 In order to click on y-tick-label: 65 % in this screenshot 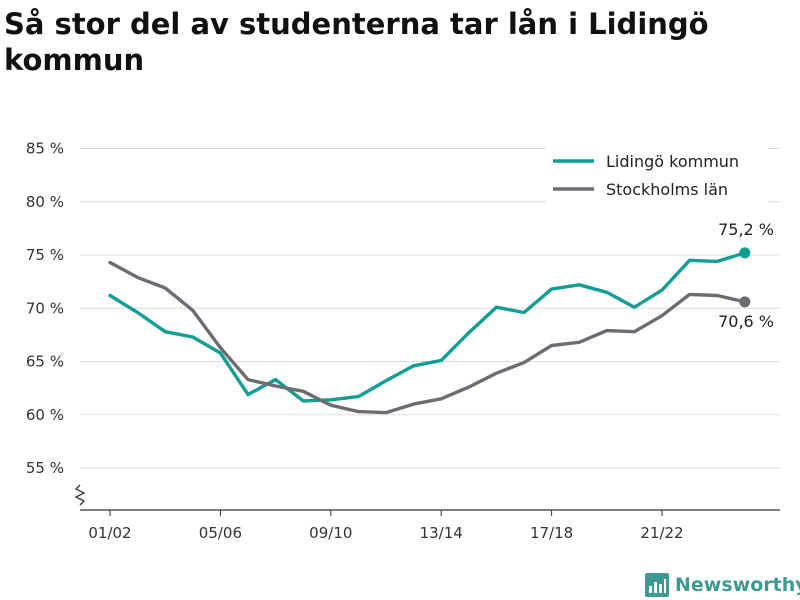, I will do `click(45, 362)`.